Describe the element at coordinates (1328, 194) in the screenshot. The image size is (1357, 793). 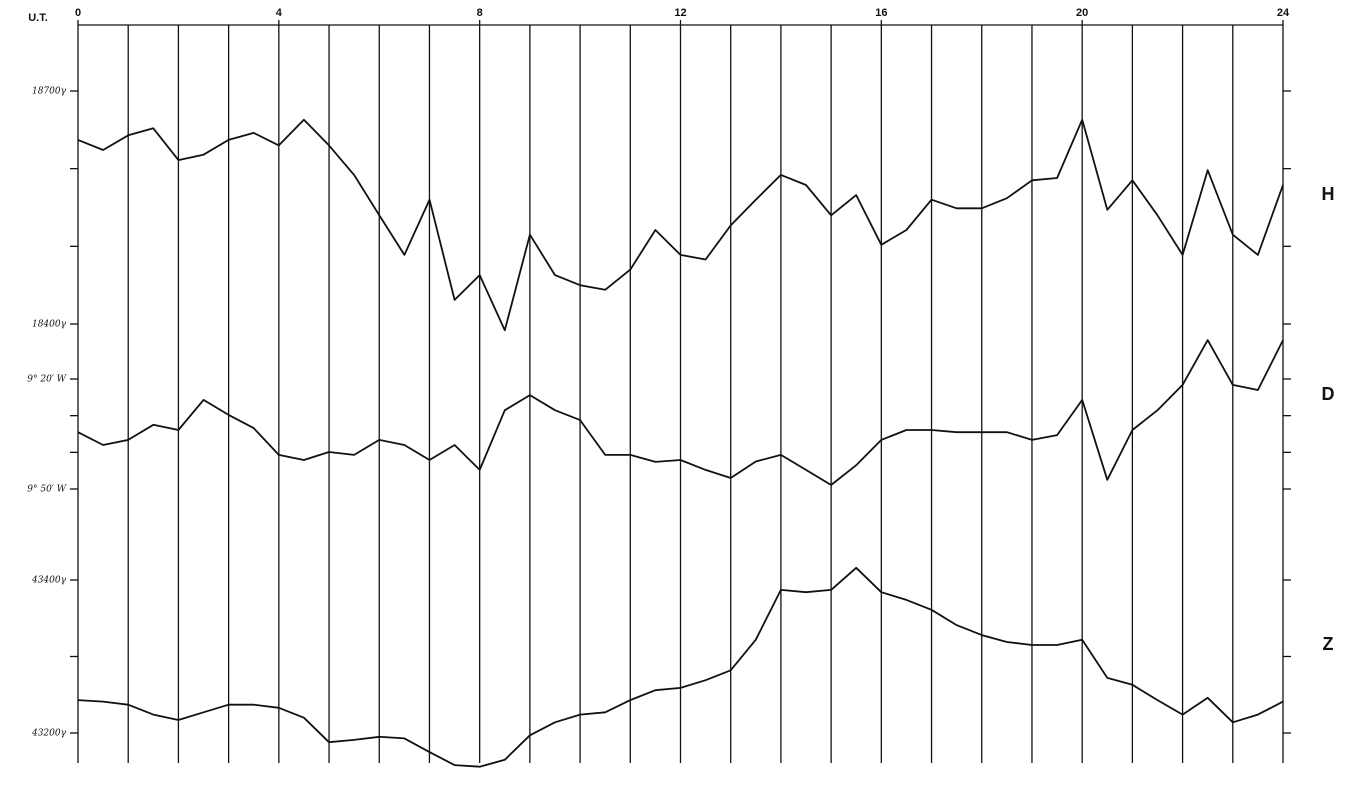
I see `panel-name: H` at that location.